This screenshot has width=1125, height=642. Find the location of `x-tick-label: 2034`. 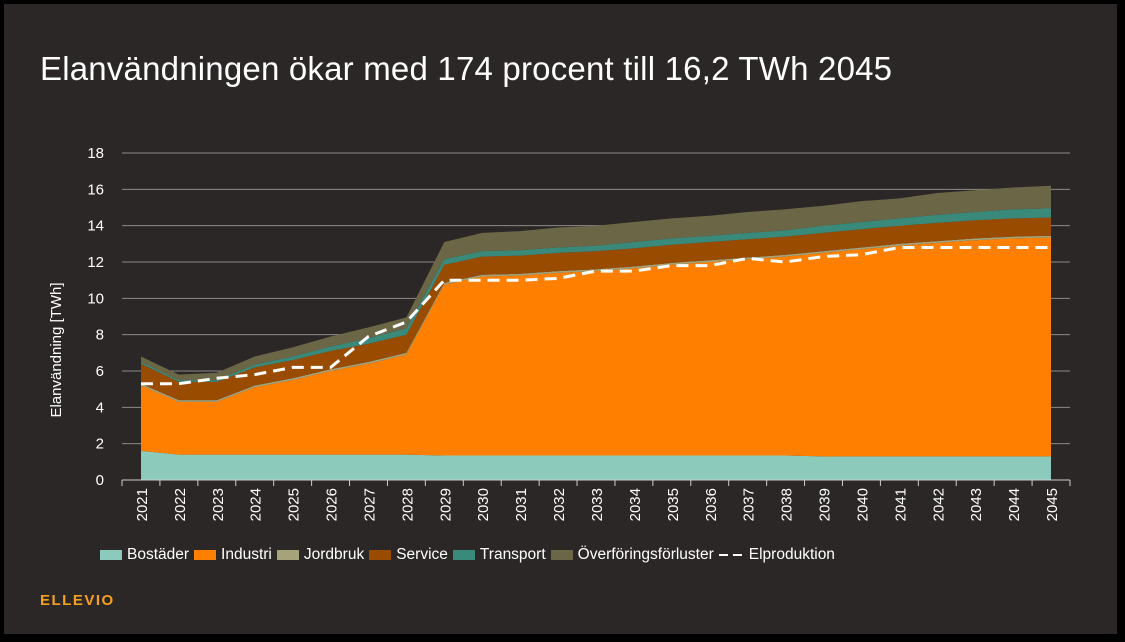

x-tick-label: 2034 is located at coordinates (635, 504).